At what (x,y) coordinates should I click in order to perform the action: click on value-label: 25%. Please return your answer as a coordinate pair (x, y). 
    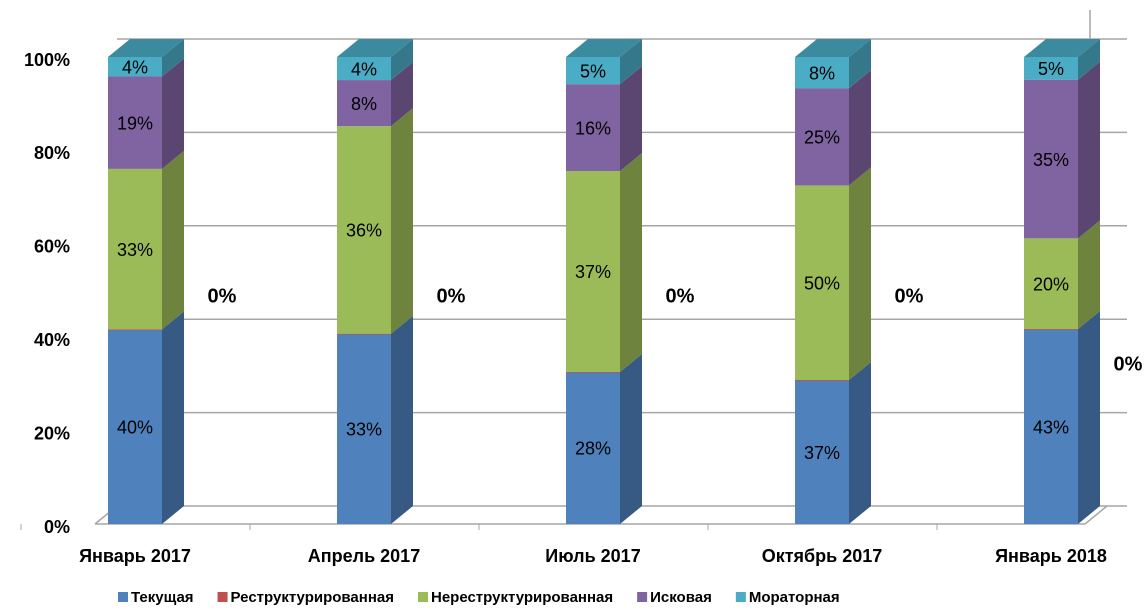
    Looking at the image, I should click on (822, 138).